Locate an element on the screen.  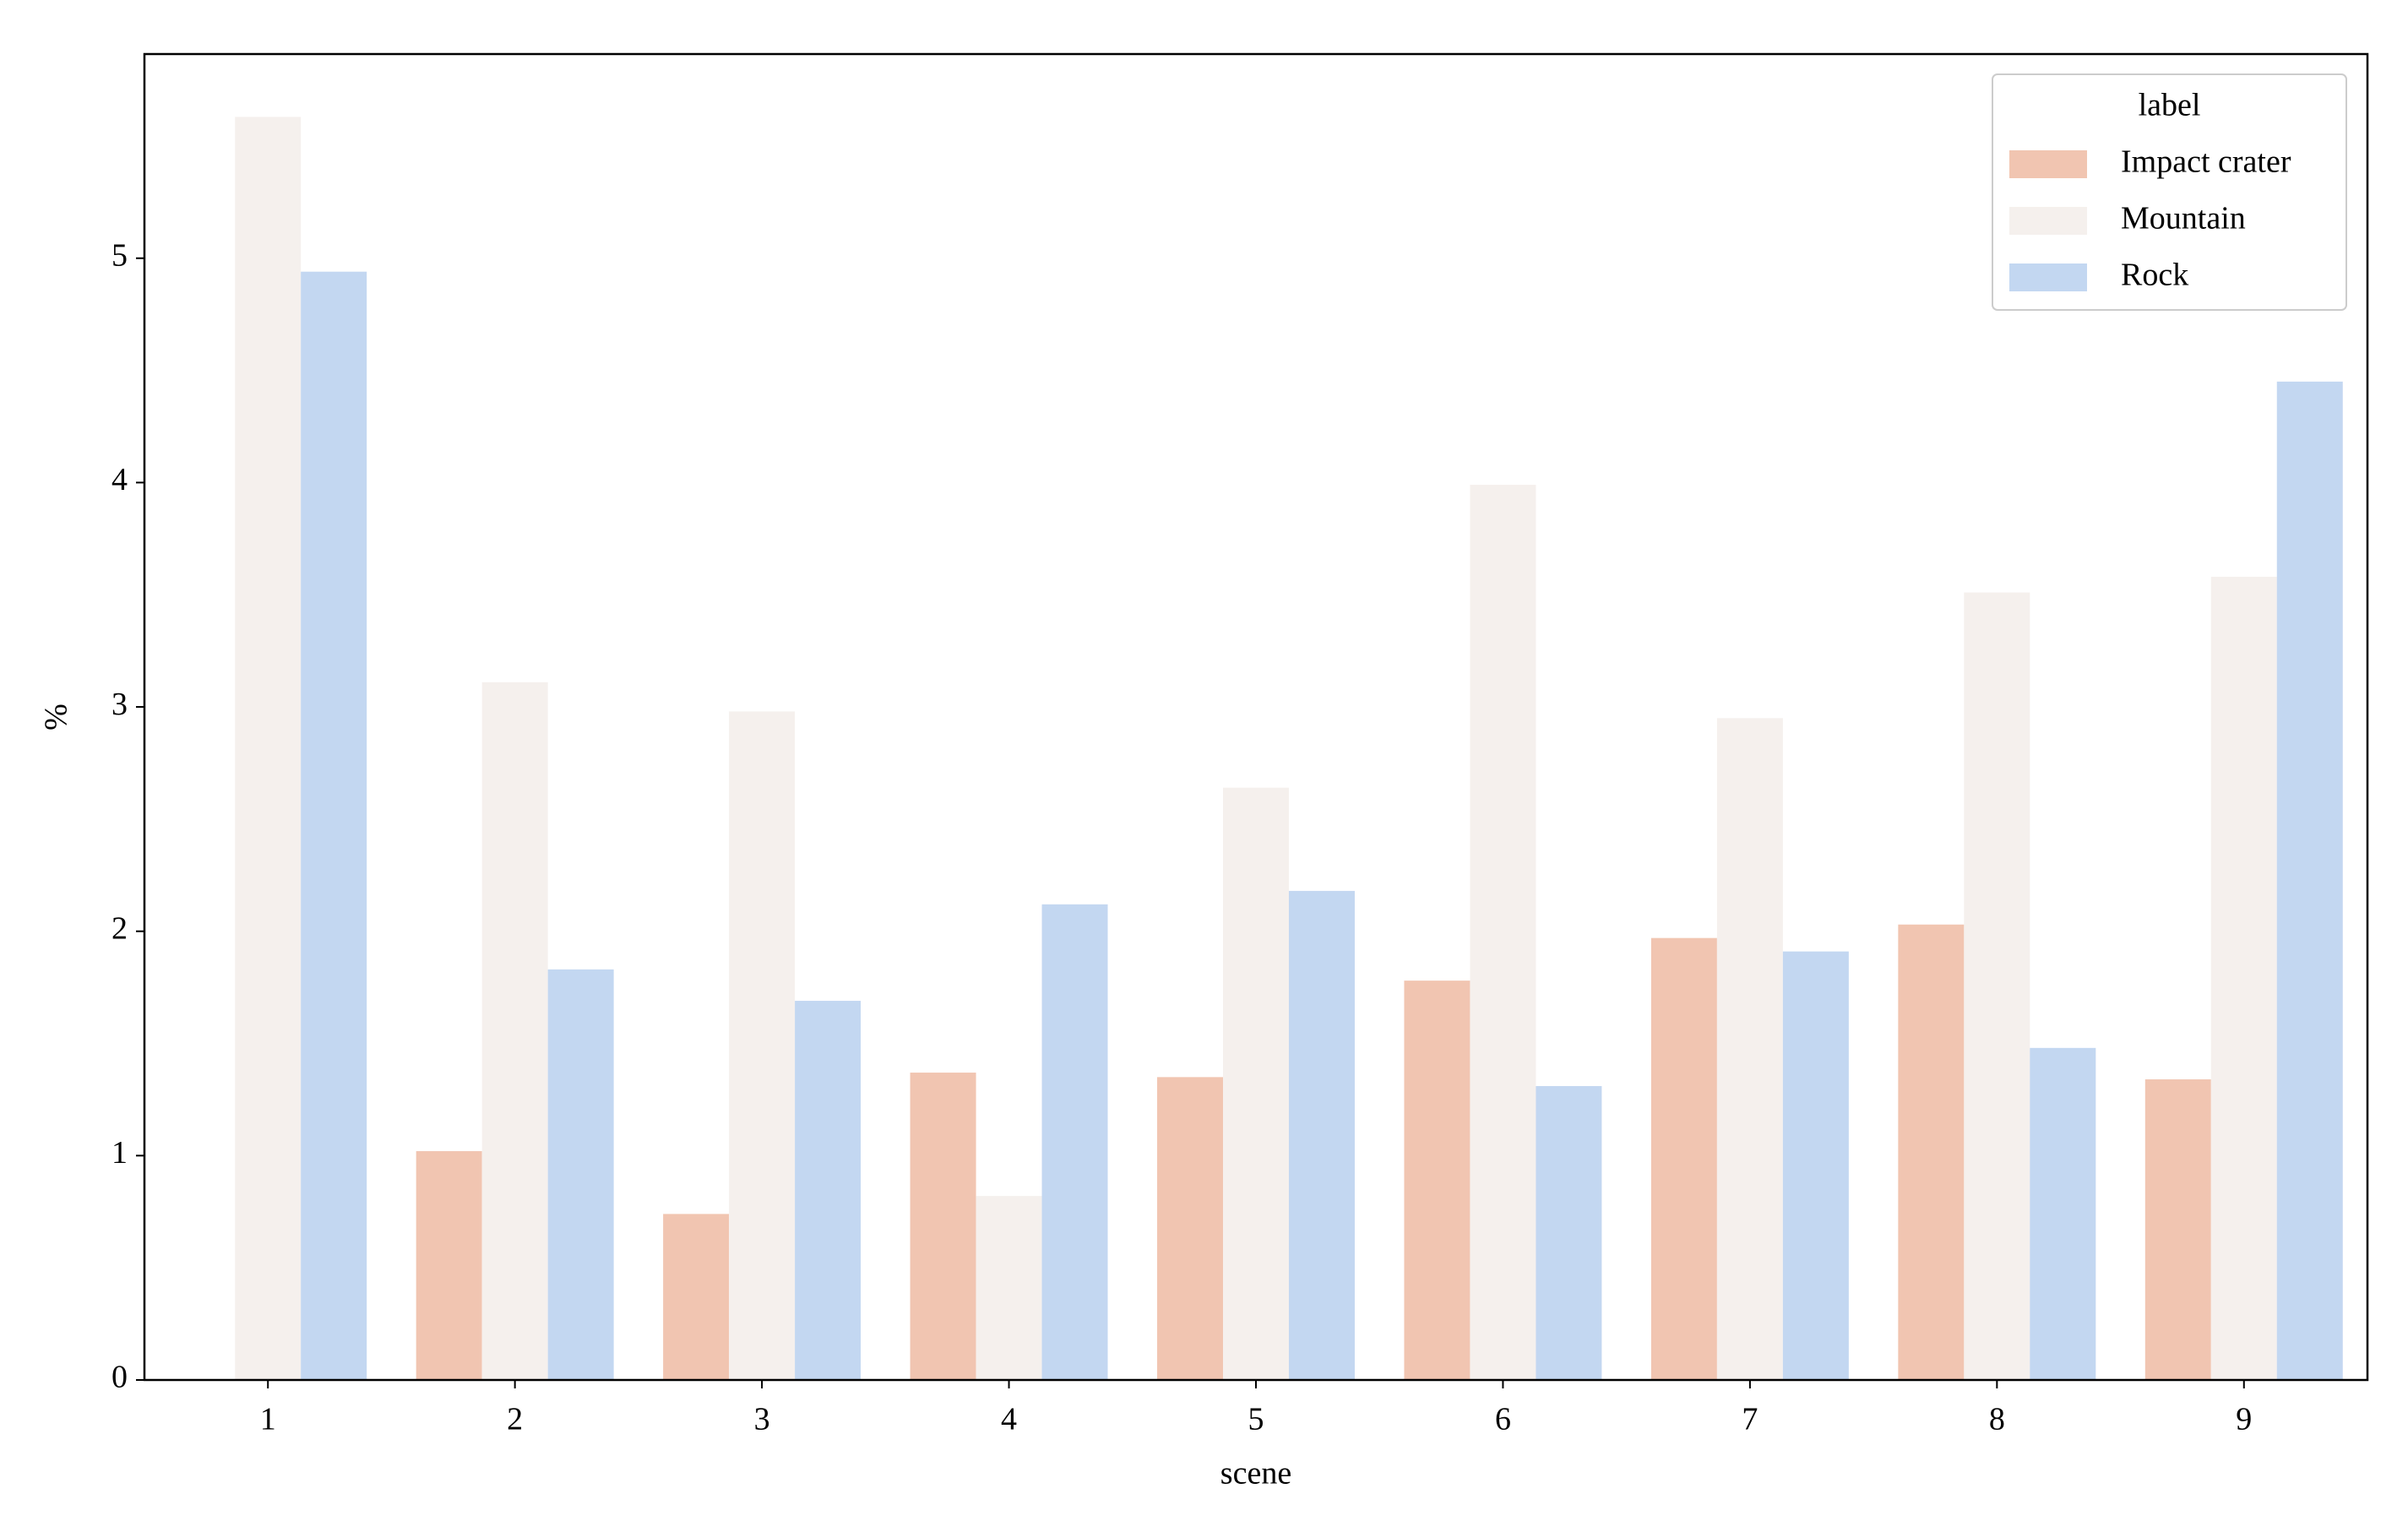
y-tick-label: 3 is located at coordinates (119, 704).